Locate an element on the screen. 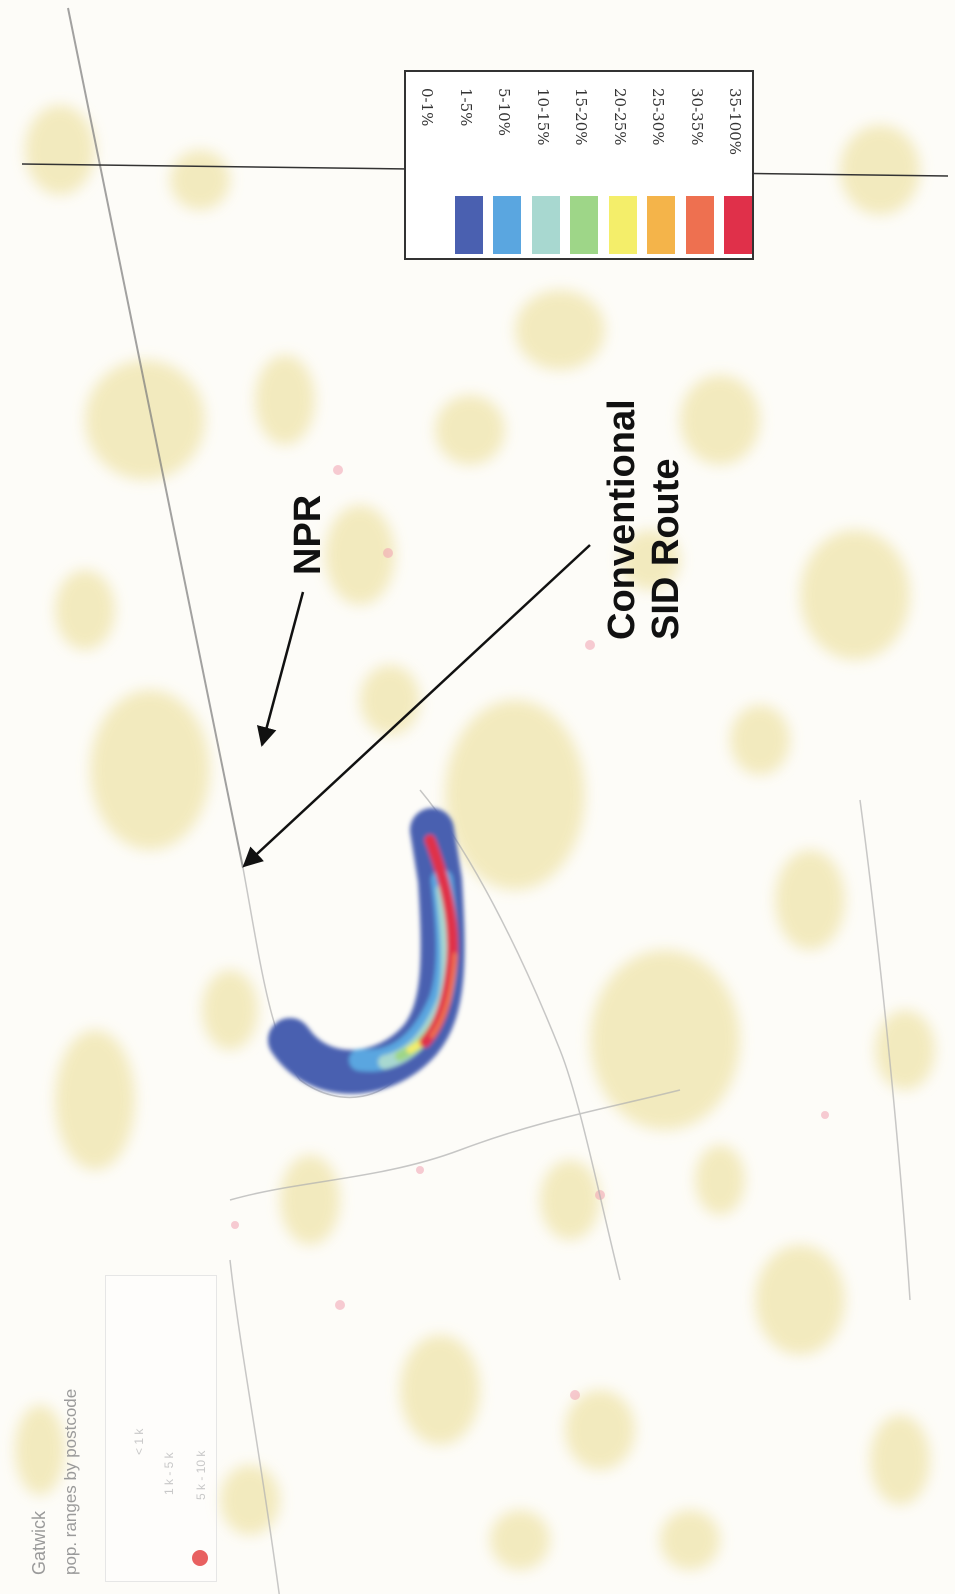 The height and width of the screenshot is (1594, 955). legend-item: 10-15% is located at coordinates (545, 165).